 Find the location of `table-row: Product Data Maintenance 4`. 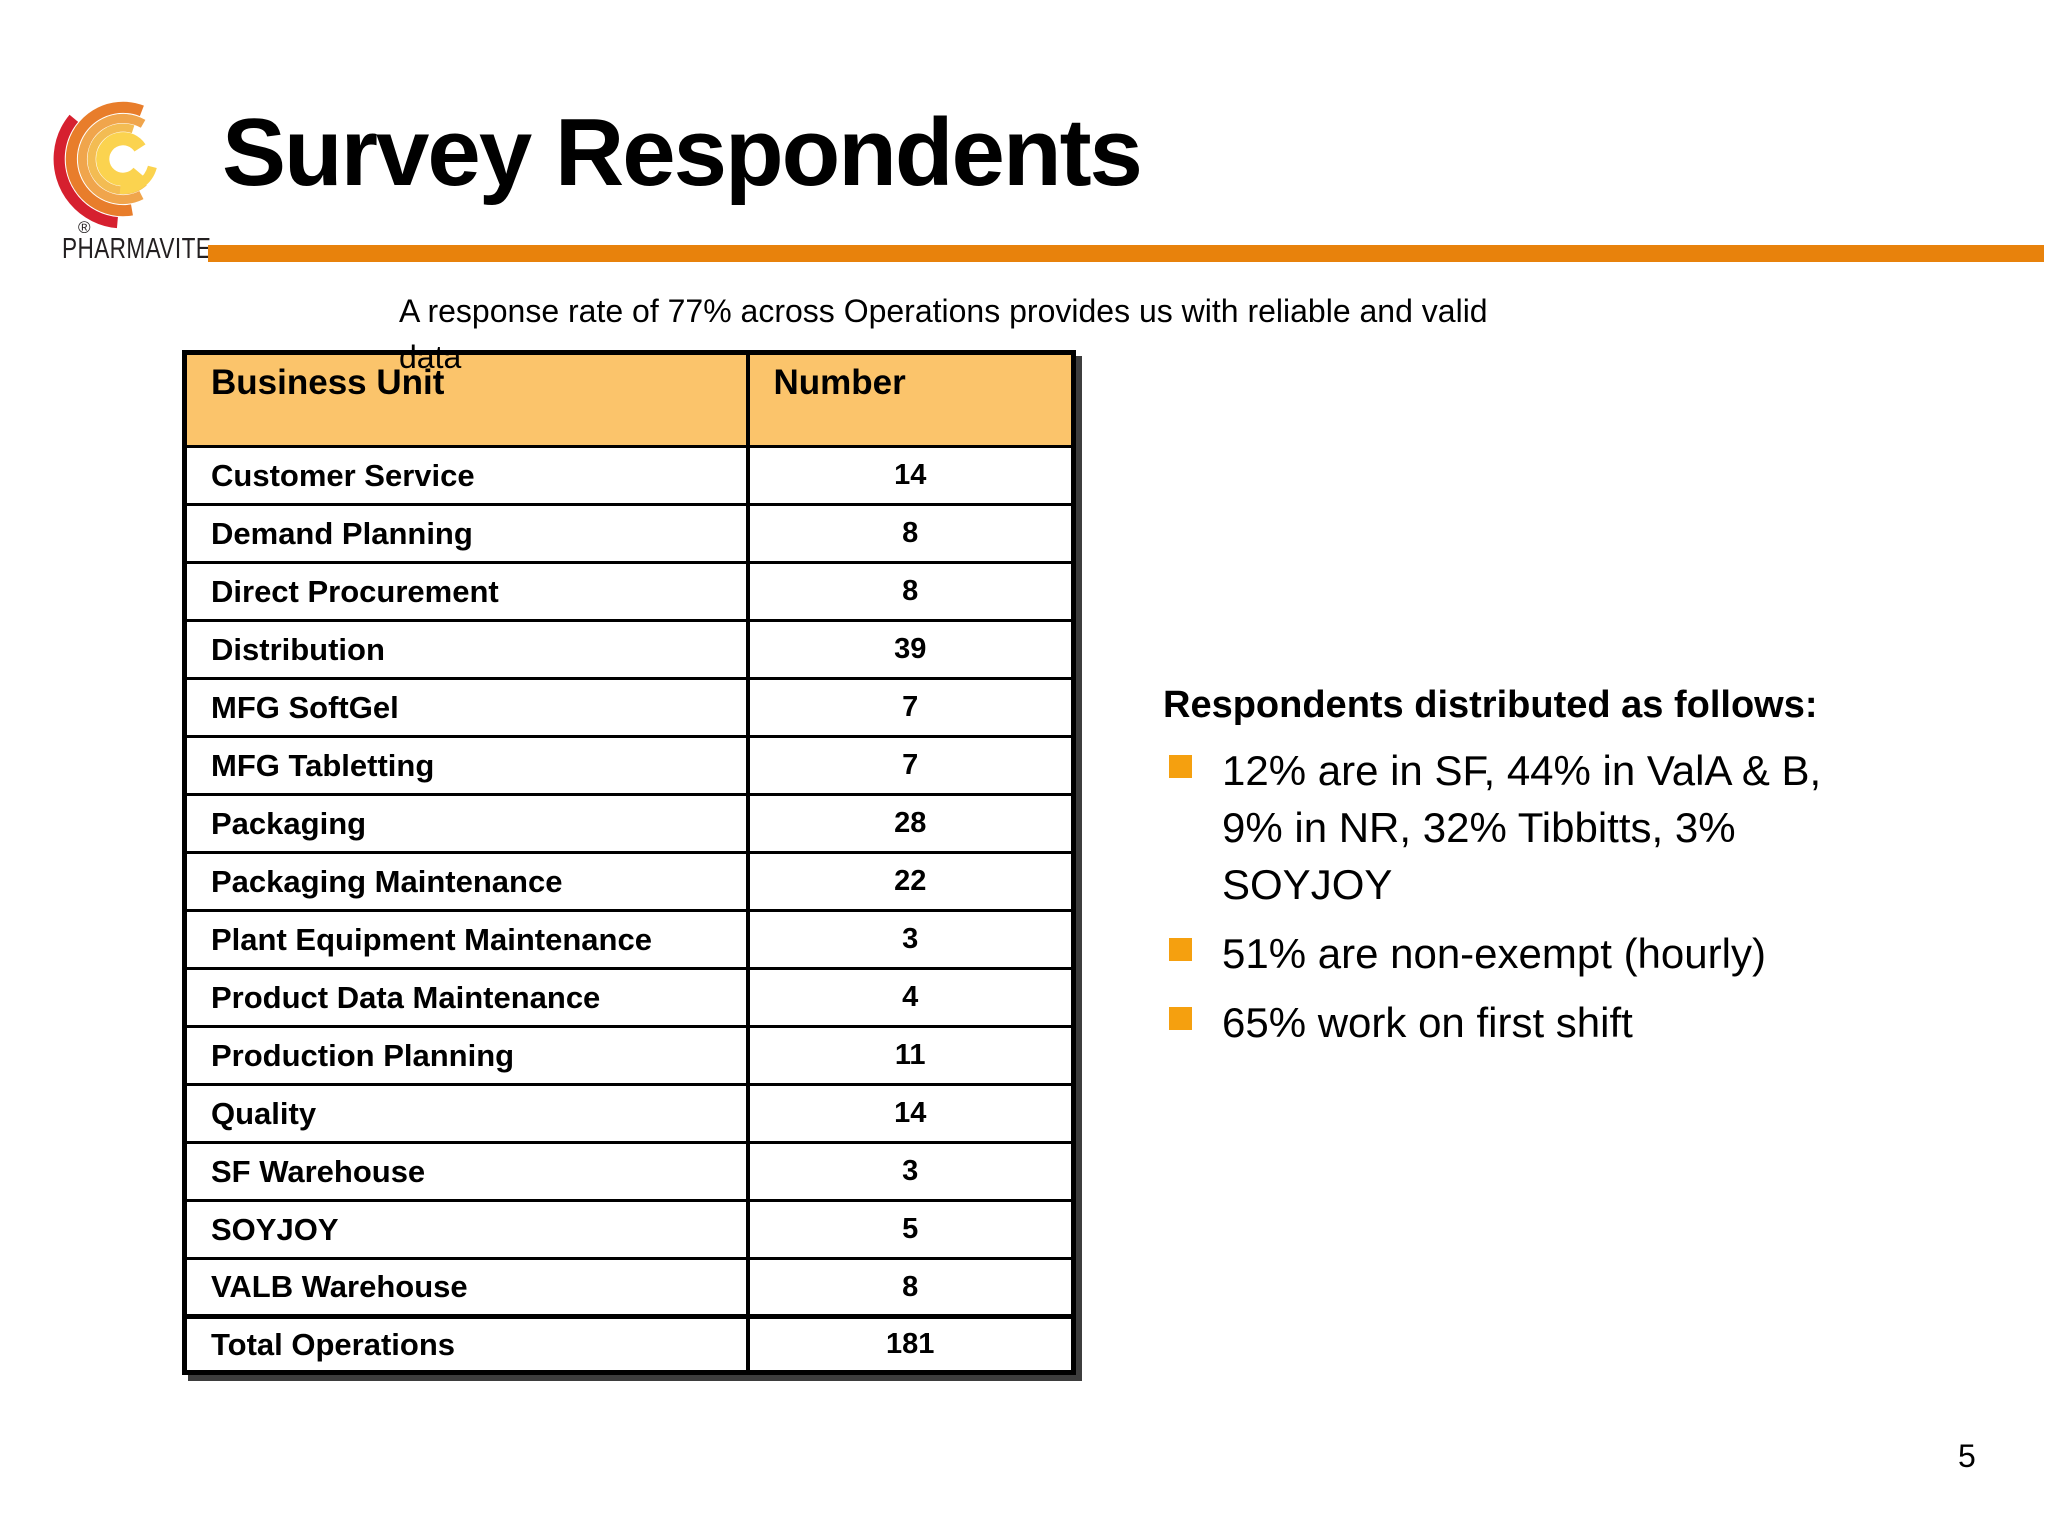

table-row: Product Data Maintenance 4 is located at coordinates (629, 997).